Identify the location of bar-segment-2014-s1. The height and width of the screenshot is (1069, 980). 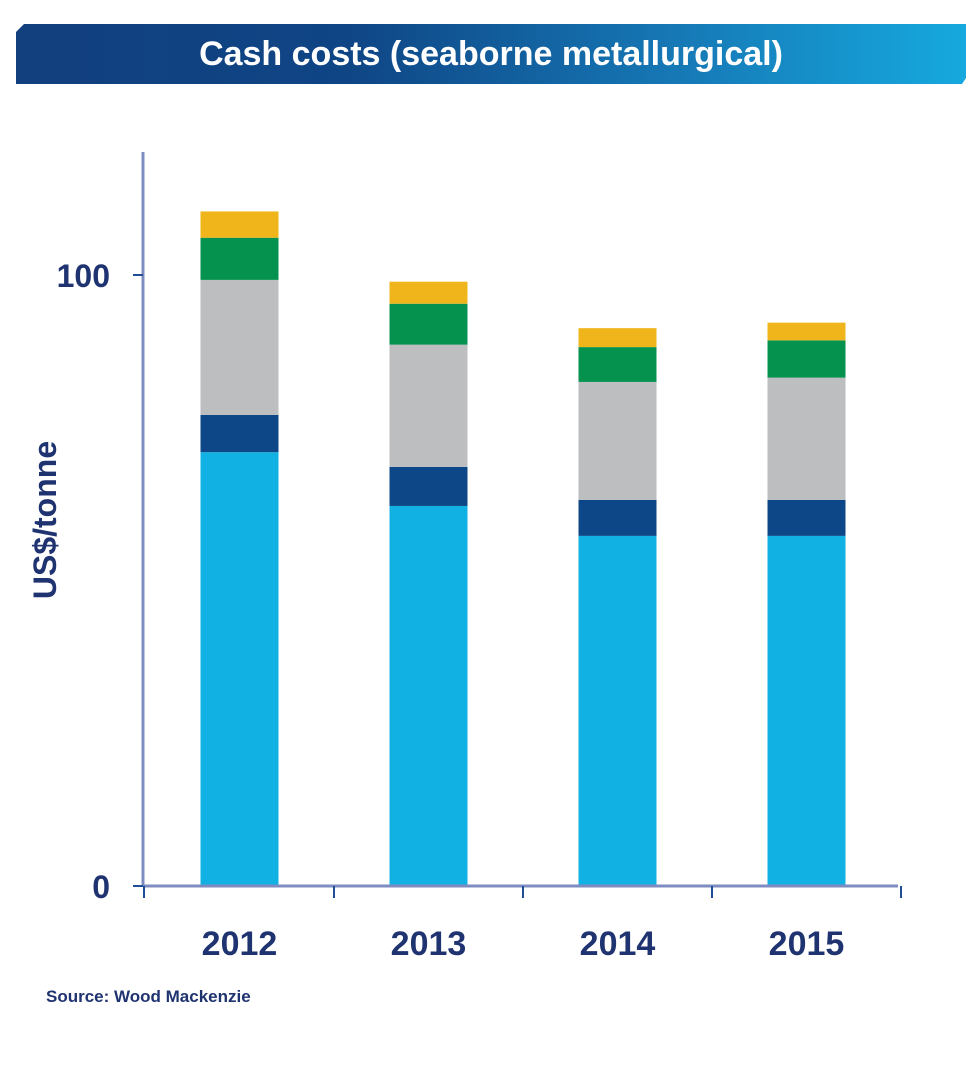
(617, 710).